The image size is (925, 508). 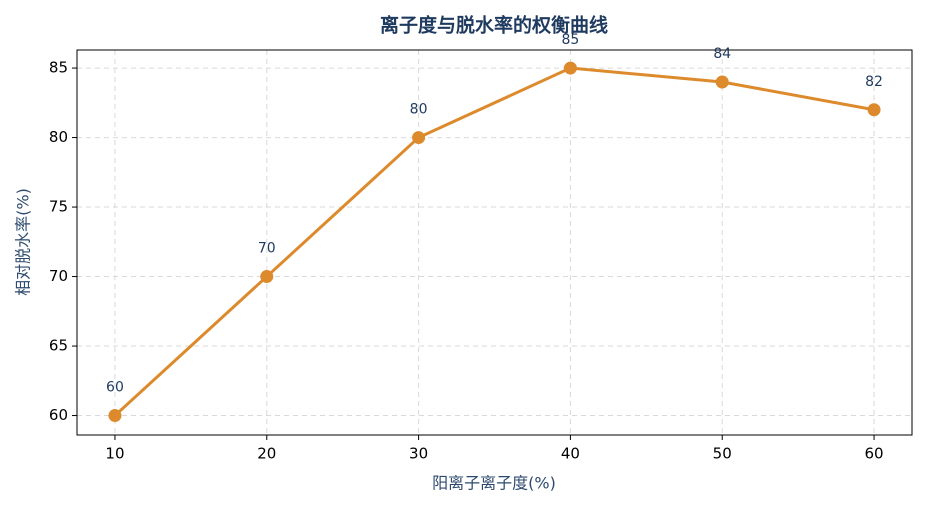 I want to click on y-tick-label: 80, so click(x=58, y=137).